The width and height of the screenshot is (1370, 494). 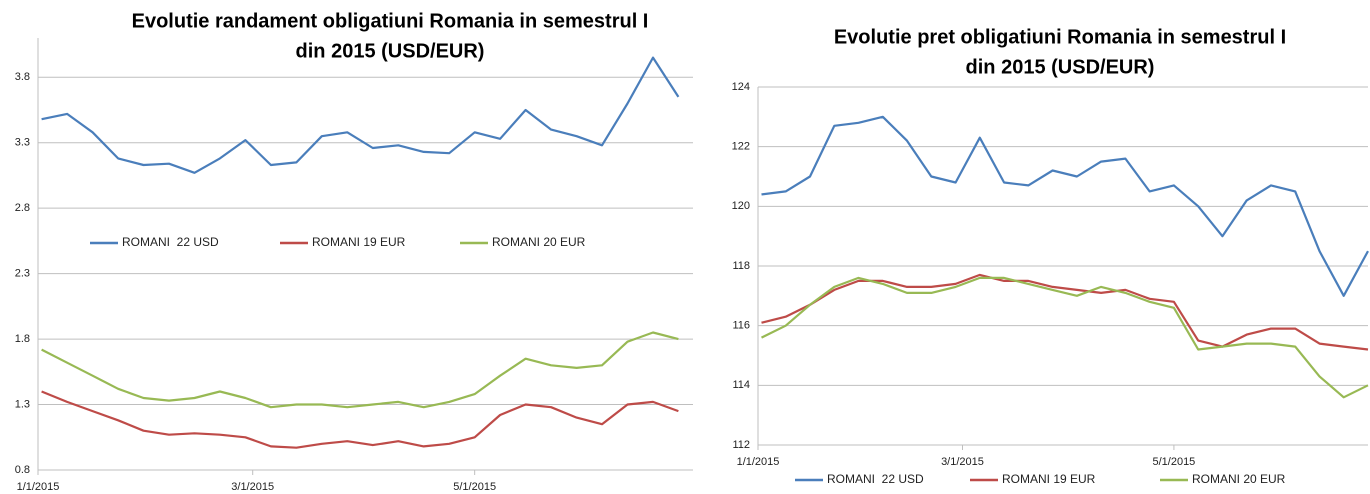 I want to click on y-tick-label: 118, so click(x=741, y=266).